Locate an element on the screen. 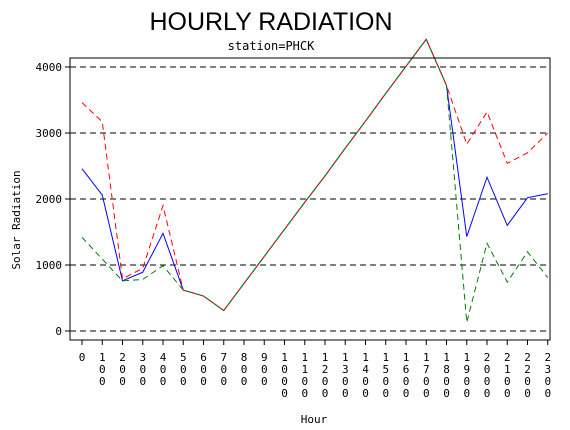 The width and height of the screenshot is (570, 430). y-tick-label: 1000 is located at coordinates (49, 265).